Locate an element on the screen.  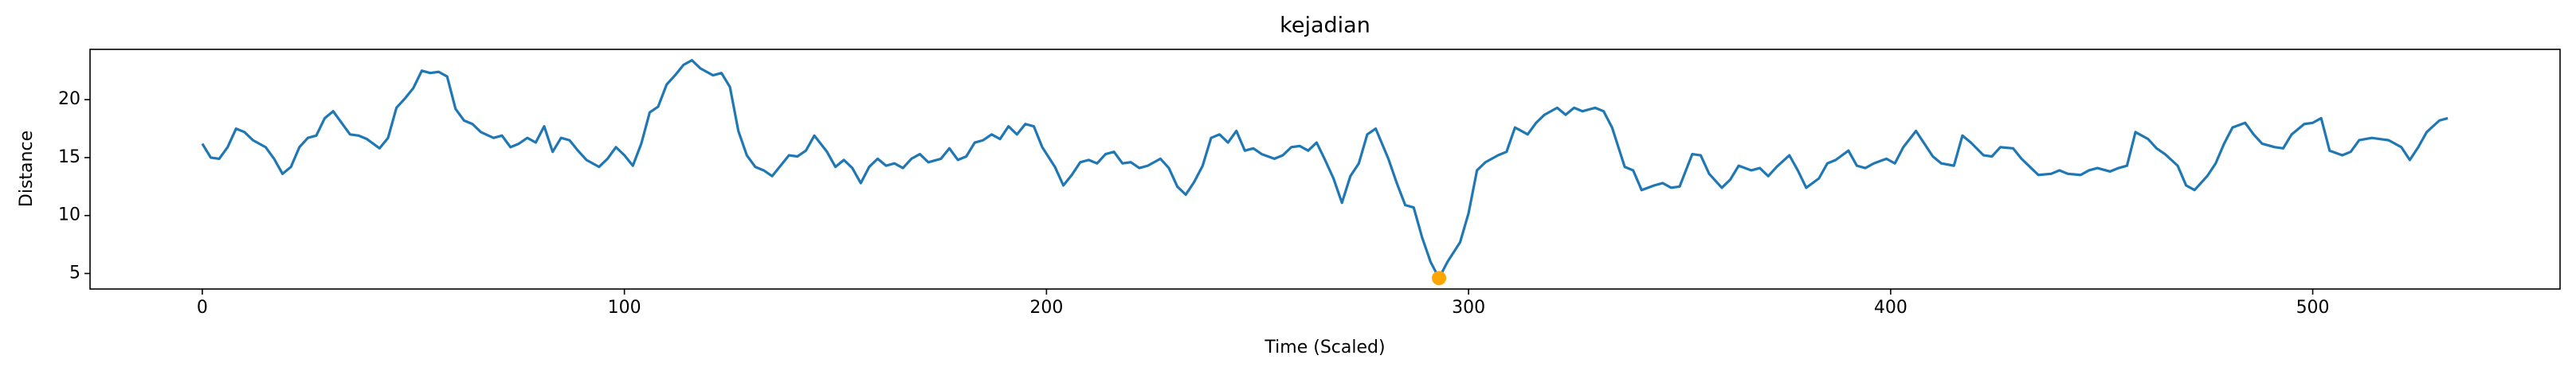
chart-title: kejadian is located at coordinates (1325, 26).